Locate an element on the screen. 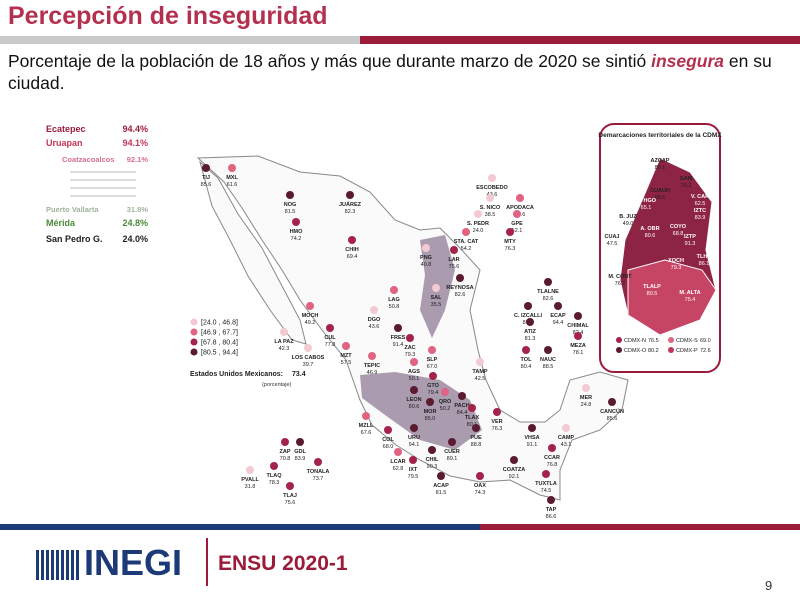 The width and height of the screenshot is (800, 600). city-name: ZAC is located at coordinates (409, 348).